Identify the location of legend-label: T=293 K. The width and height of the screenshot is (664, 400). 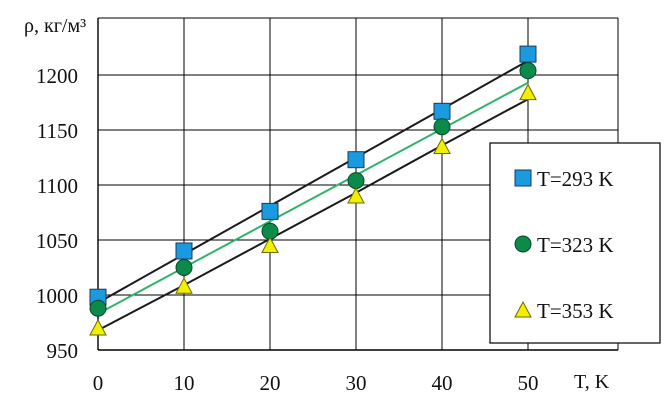
(575, 179).